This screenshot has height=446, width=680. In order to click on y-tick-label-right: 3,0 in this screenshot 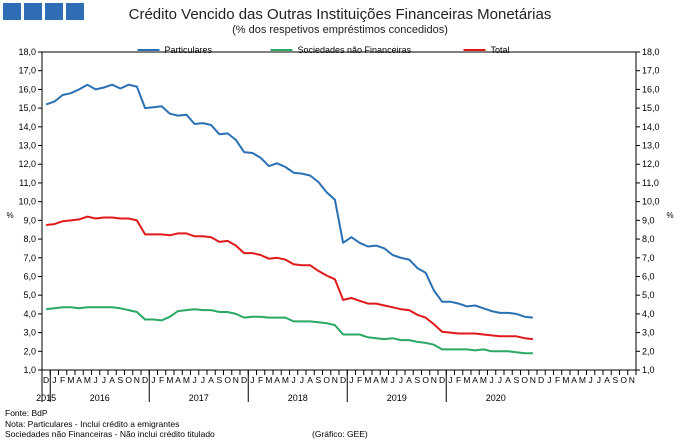, I will do `click(648, 333)`.